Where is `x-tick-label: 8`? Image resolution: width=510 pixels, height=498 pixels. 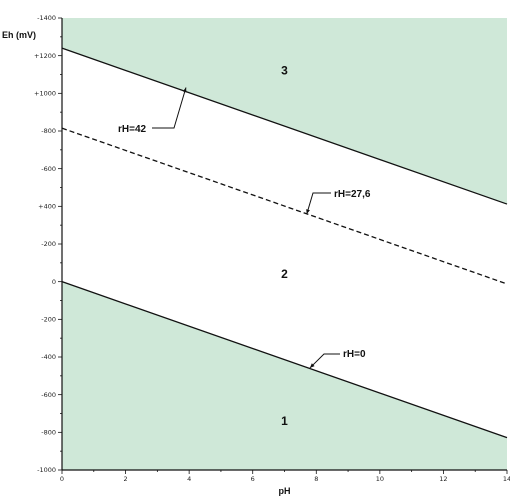 x-tick-label: 8 is located at coordinates (316, 479).